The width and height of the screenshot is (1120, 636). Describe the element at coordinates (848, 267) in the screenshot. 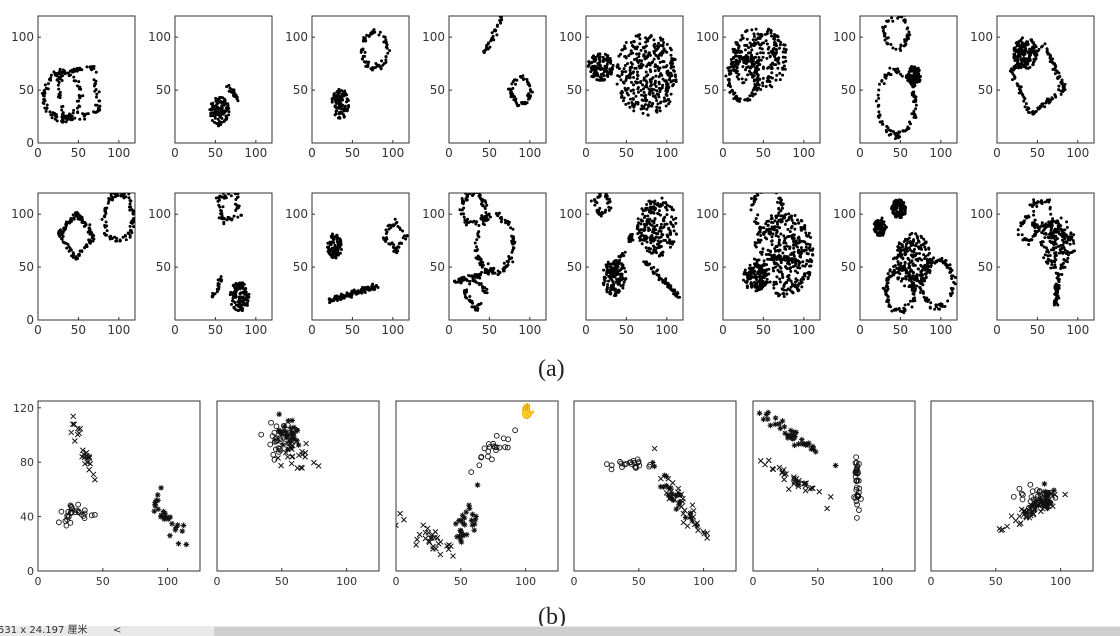

I see `y-tick-label: 50` at that location.